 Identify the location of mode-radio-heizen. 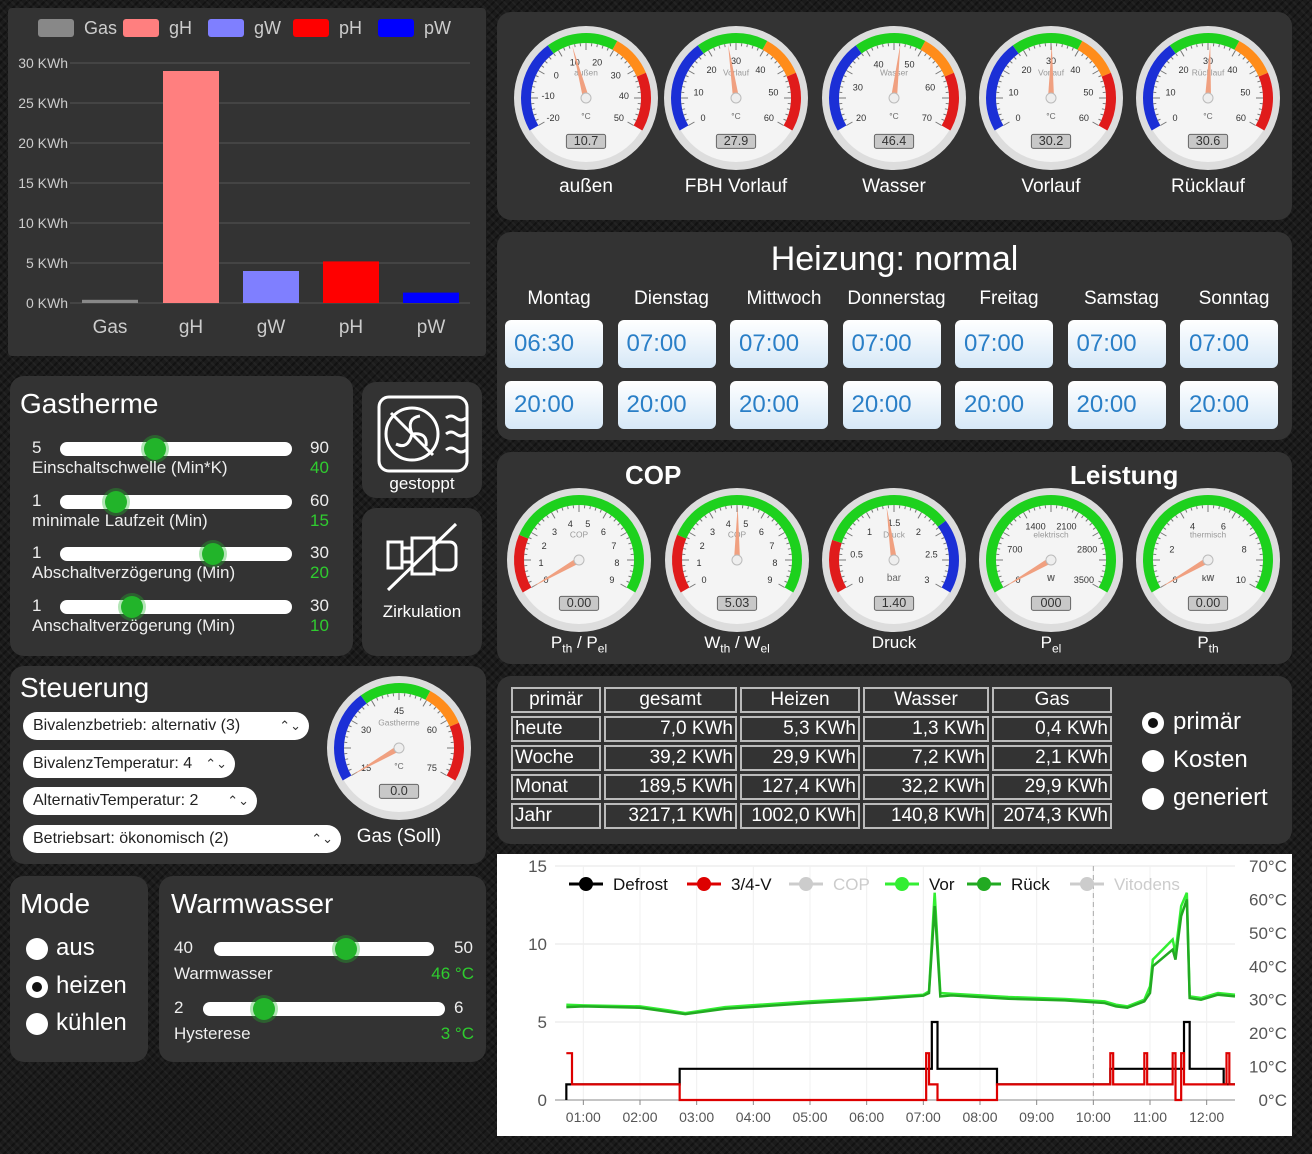
(37, 986).